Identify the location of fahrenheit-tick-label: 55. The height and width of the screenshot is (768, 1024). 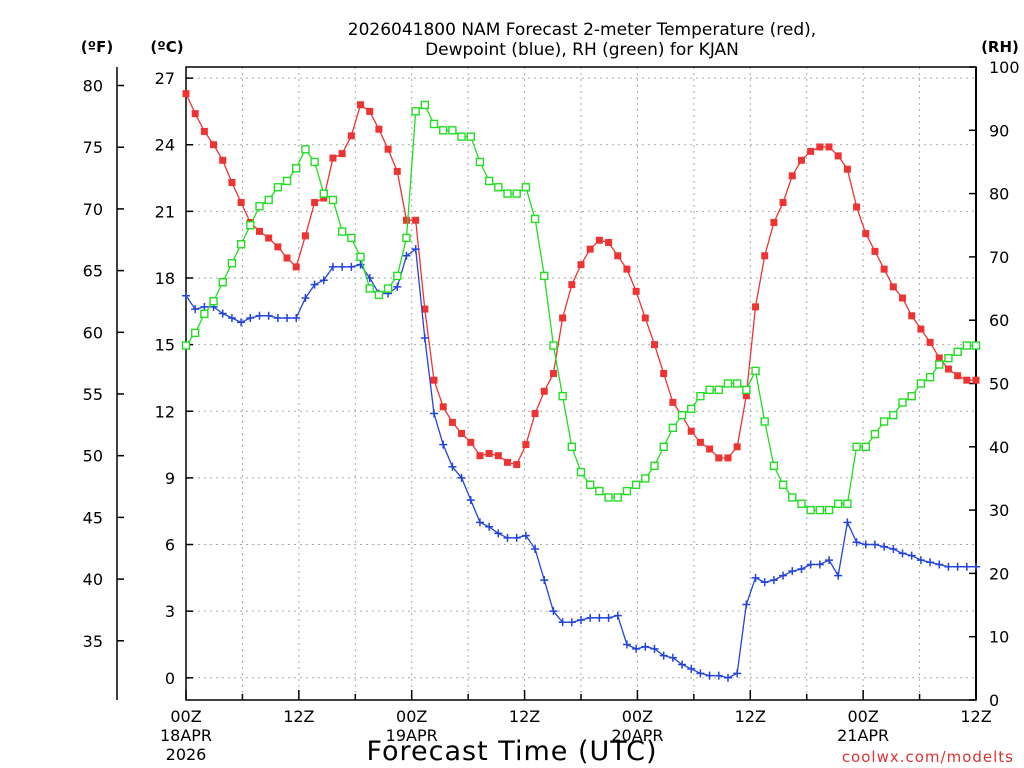
(93, 394).